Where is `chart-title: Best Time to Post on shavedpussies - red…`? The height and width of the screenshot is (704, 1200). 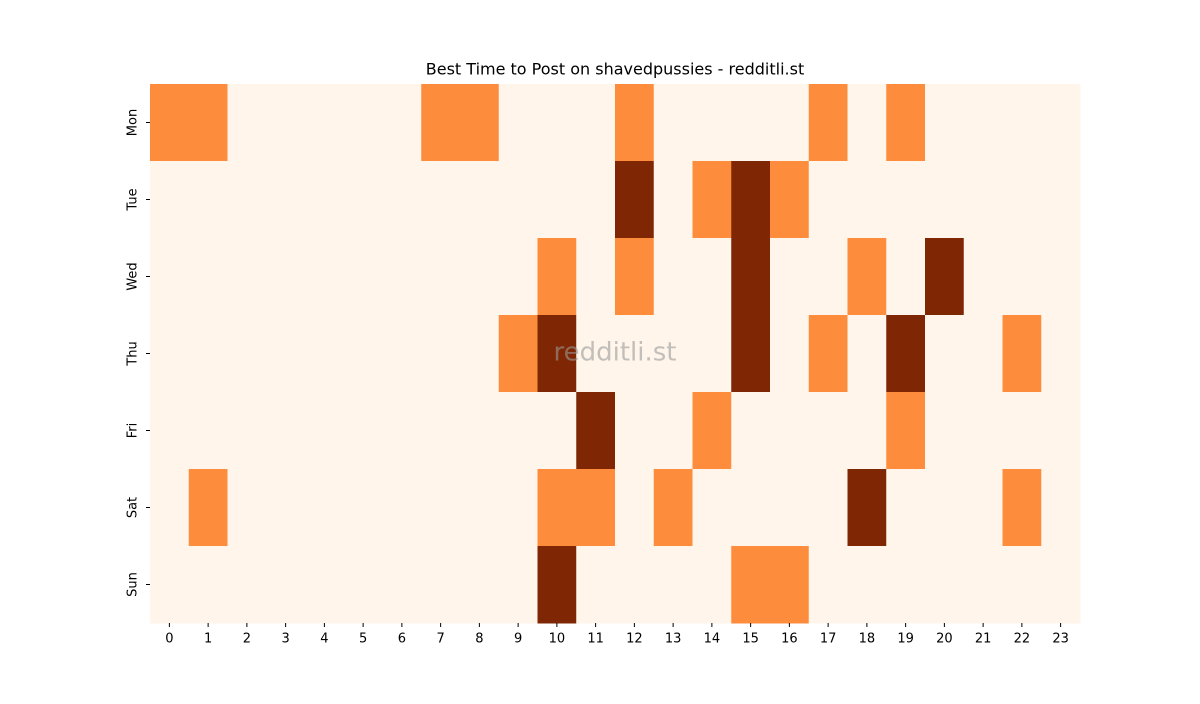
chart-title: Best Time to Post on shavedpussies - red… is located at coordinates (615, 69).